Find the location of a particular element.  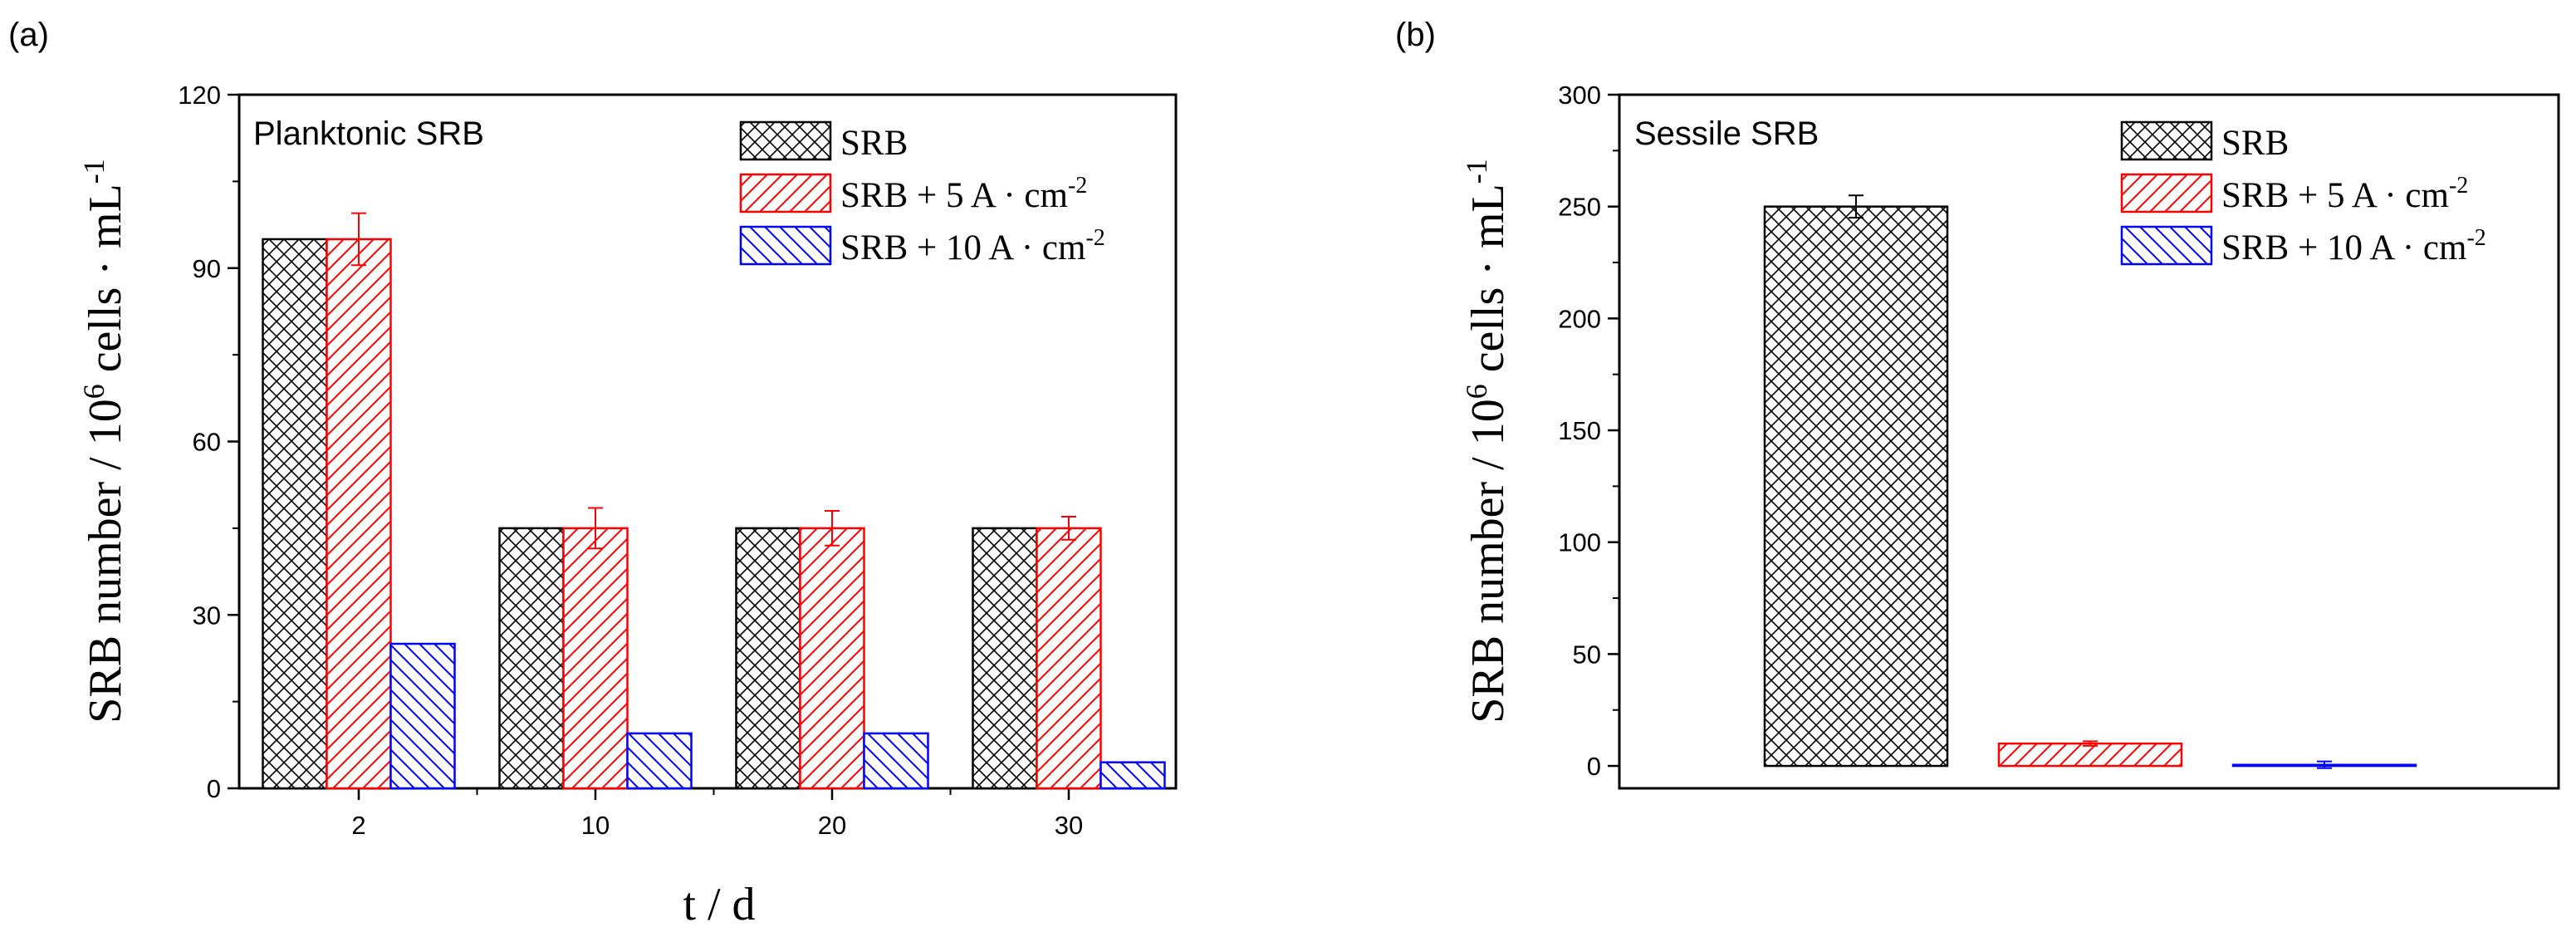

y-tick-label: 50 is located at coordinates (1587, 654).